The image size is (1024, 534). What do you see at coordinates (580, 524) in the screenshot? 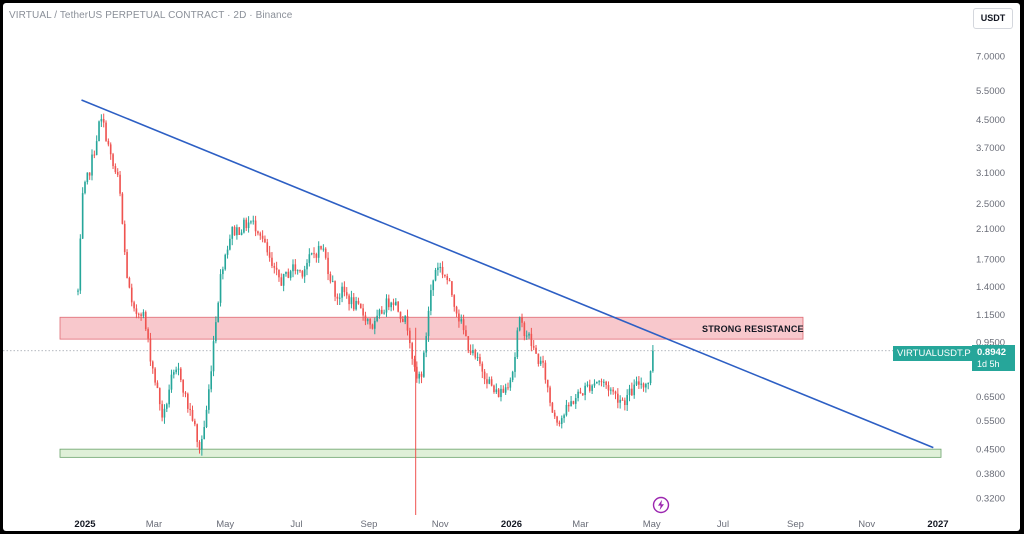
I see `x-tick-label: Mar` at bounding box center [580, 524].